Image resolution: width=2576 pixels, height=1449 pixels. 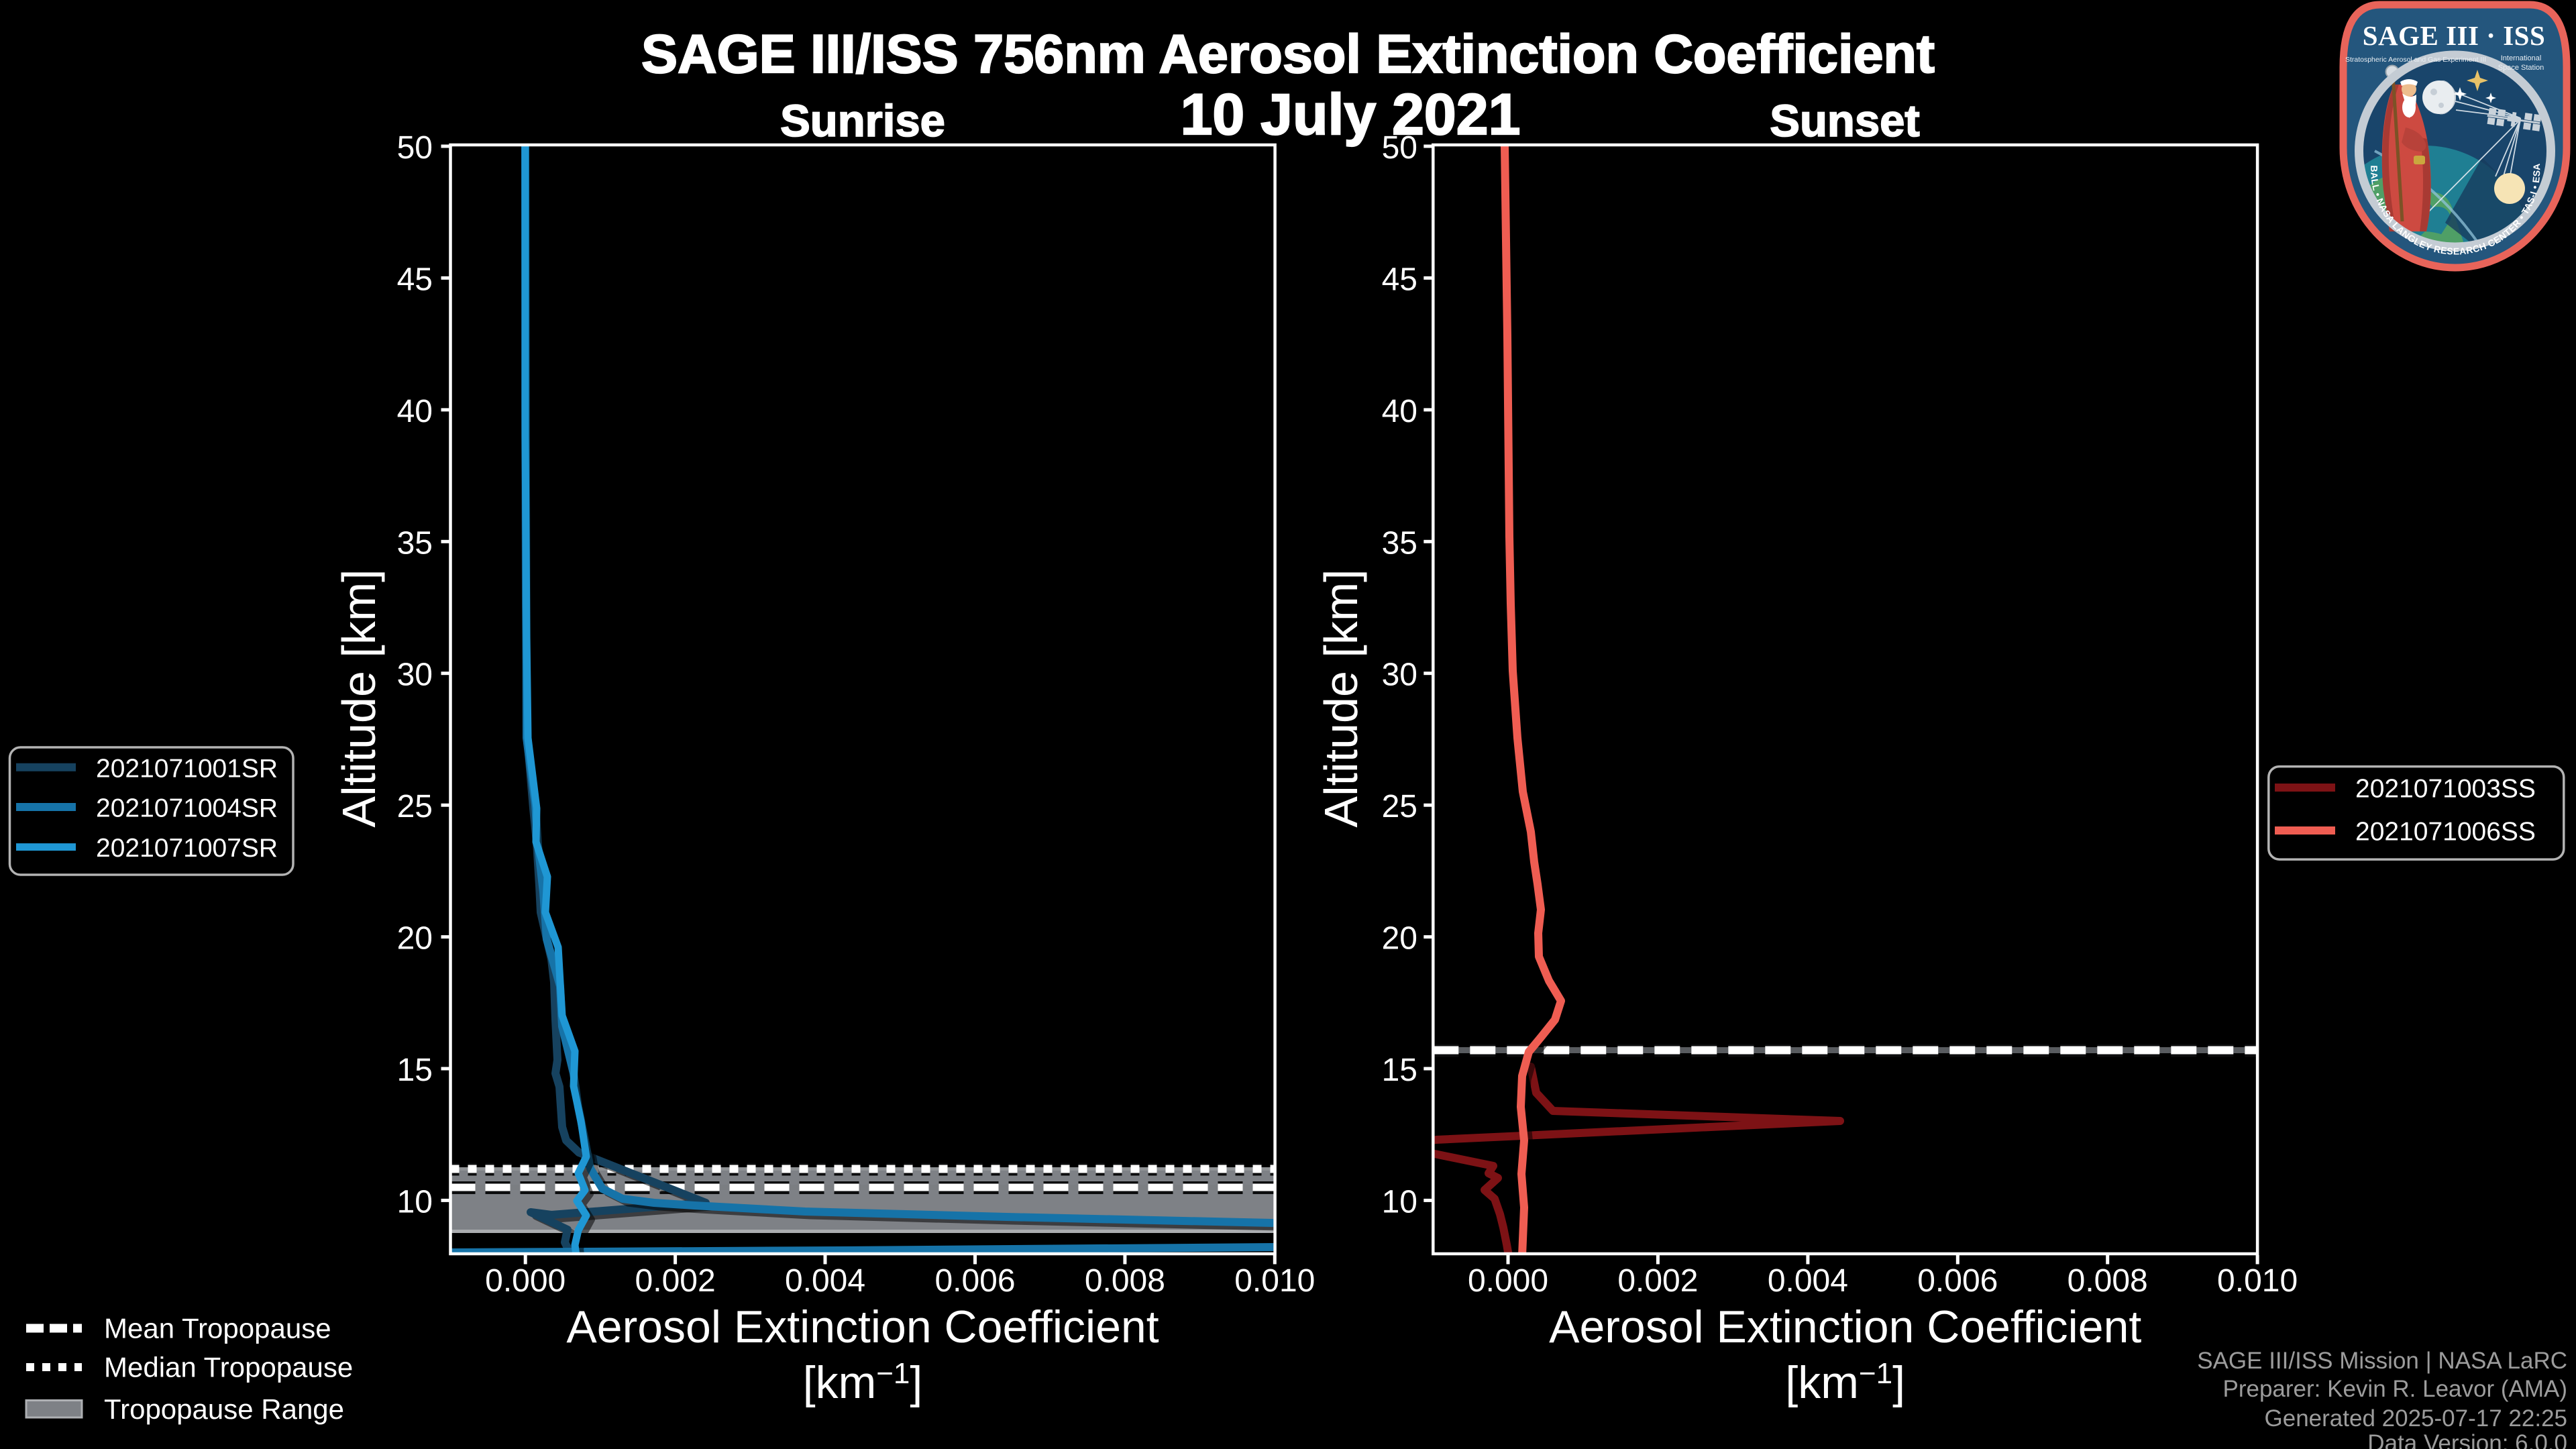 I want to click on svg-text:Preparer: Kevin R. Leavor (AMA: Preparer: Kevin R. Leavor (AMA), so click(x=2394, y=1389).